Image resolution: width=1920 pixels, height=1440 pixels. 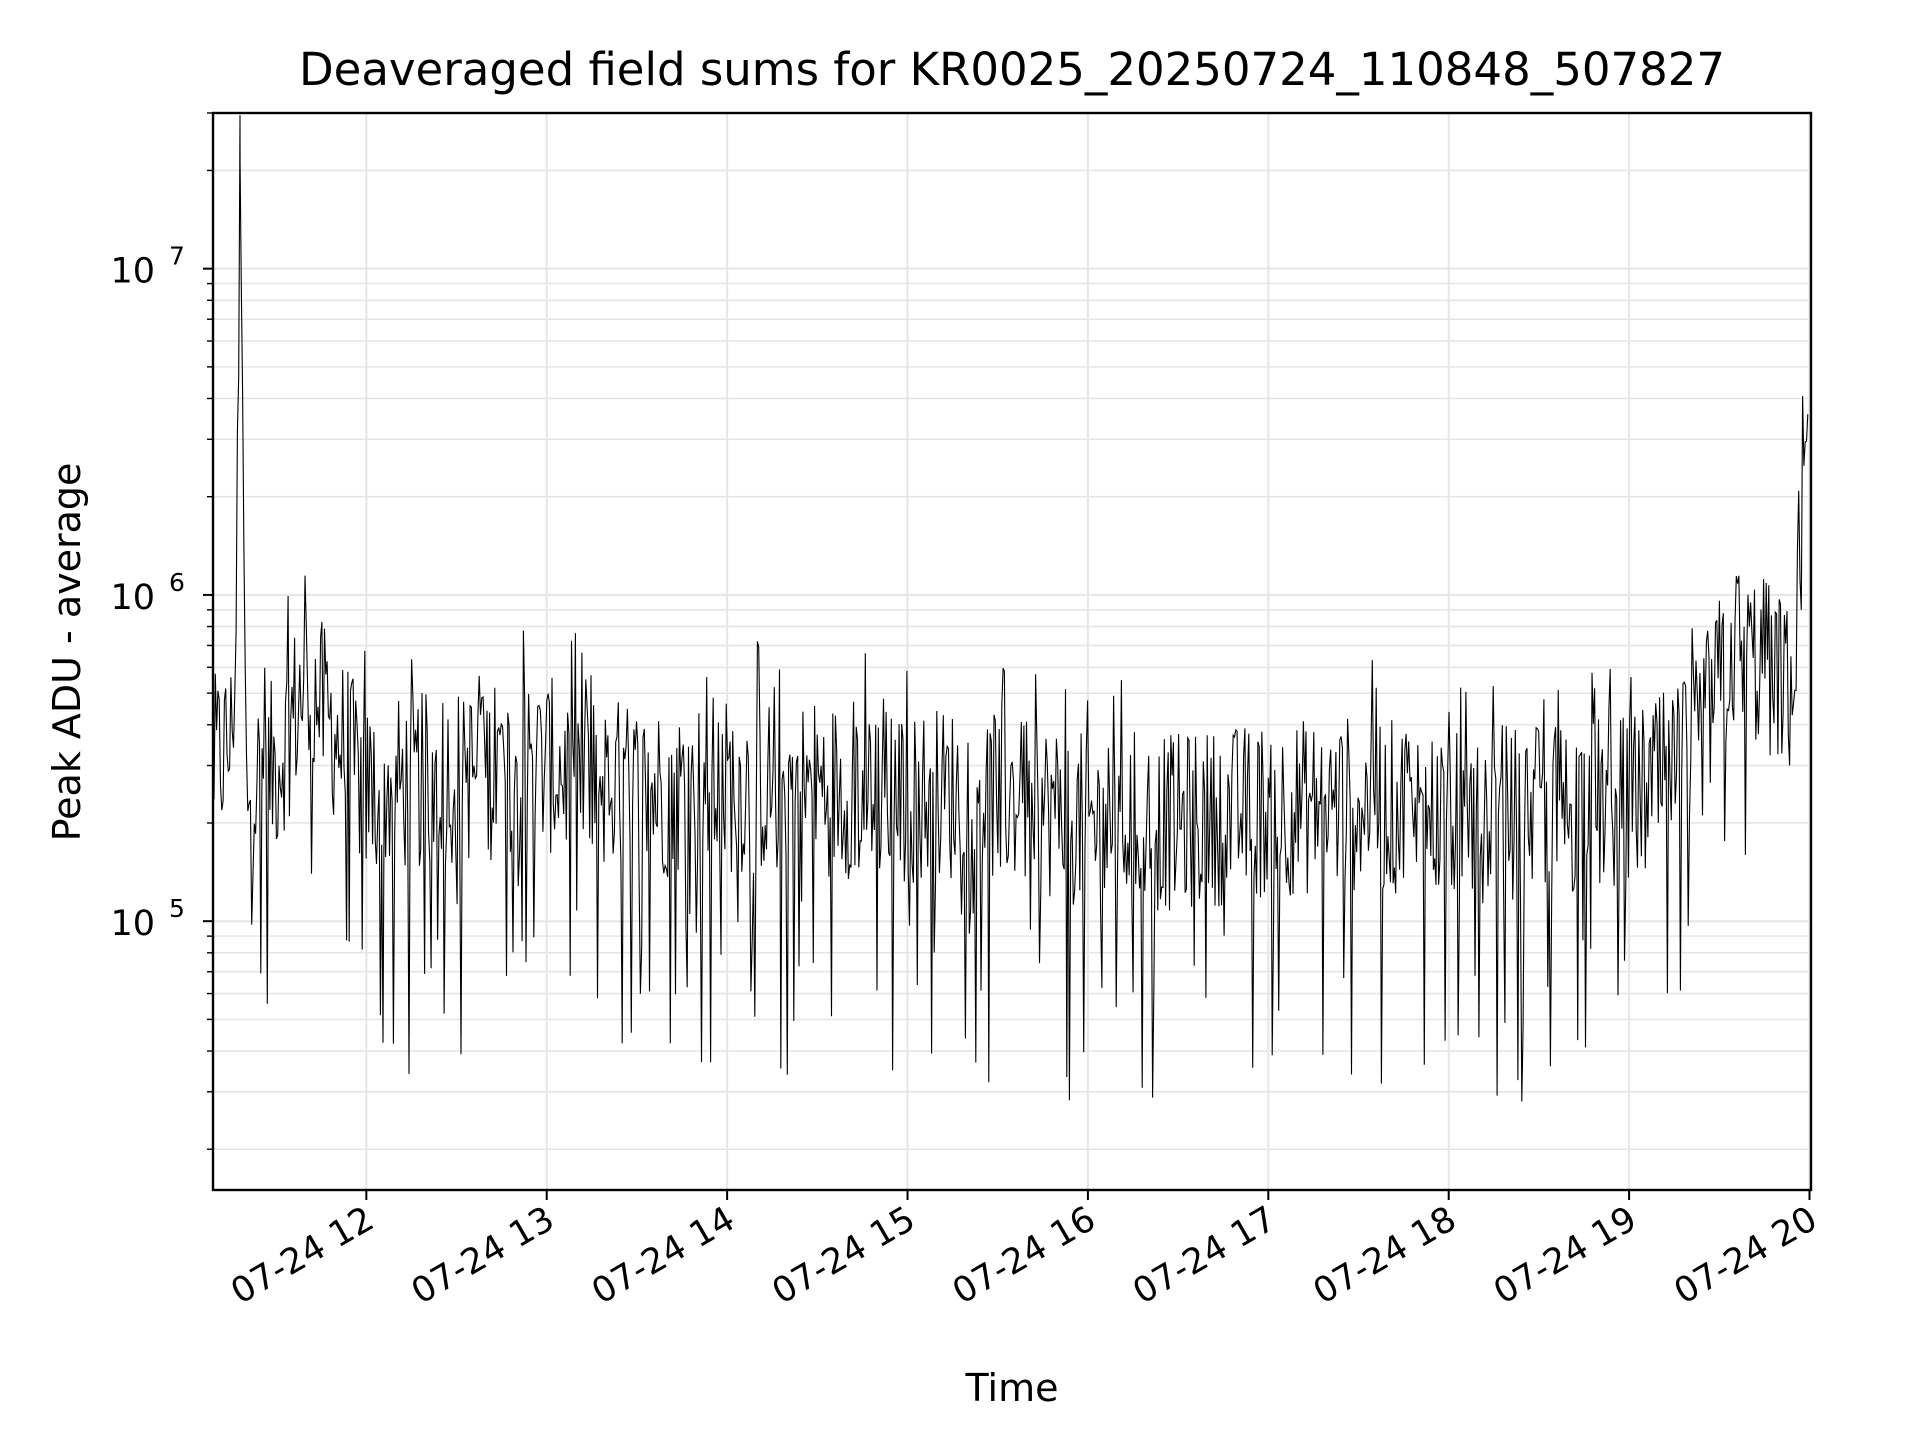 What do you see at coordinates (177, 256) in the screenshot?
I see `y-tick-exponent: 7` at bounding box center [177, 256].